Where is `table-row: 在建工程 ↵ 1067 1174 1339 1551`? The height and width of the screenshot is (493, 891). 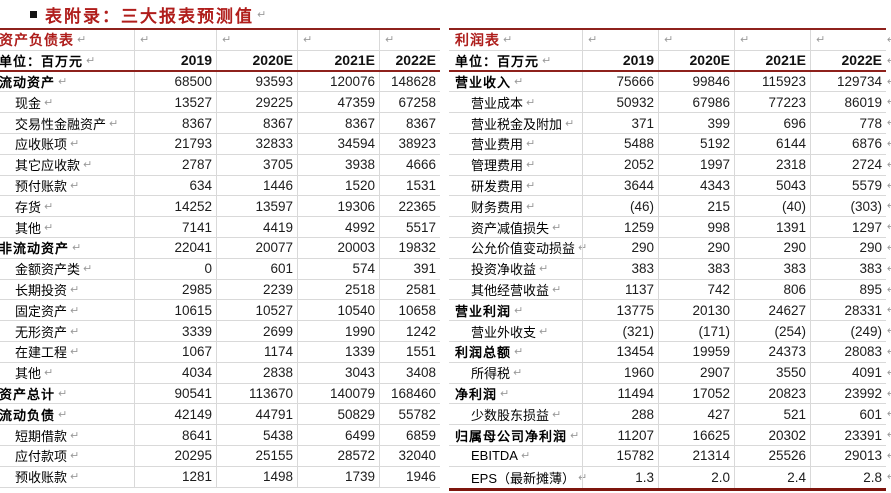
table-row: 在建工程 ↵ 1067 1174 1339 1551 is located at coordinates (220, 352).